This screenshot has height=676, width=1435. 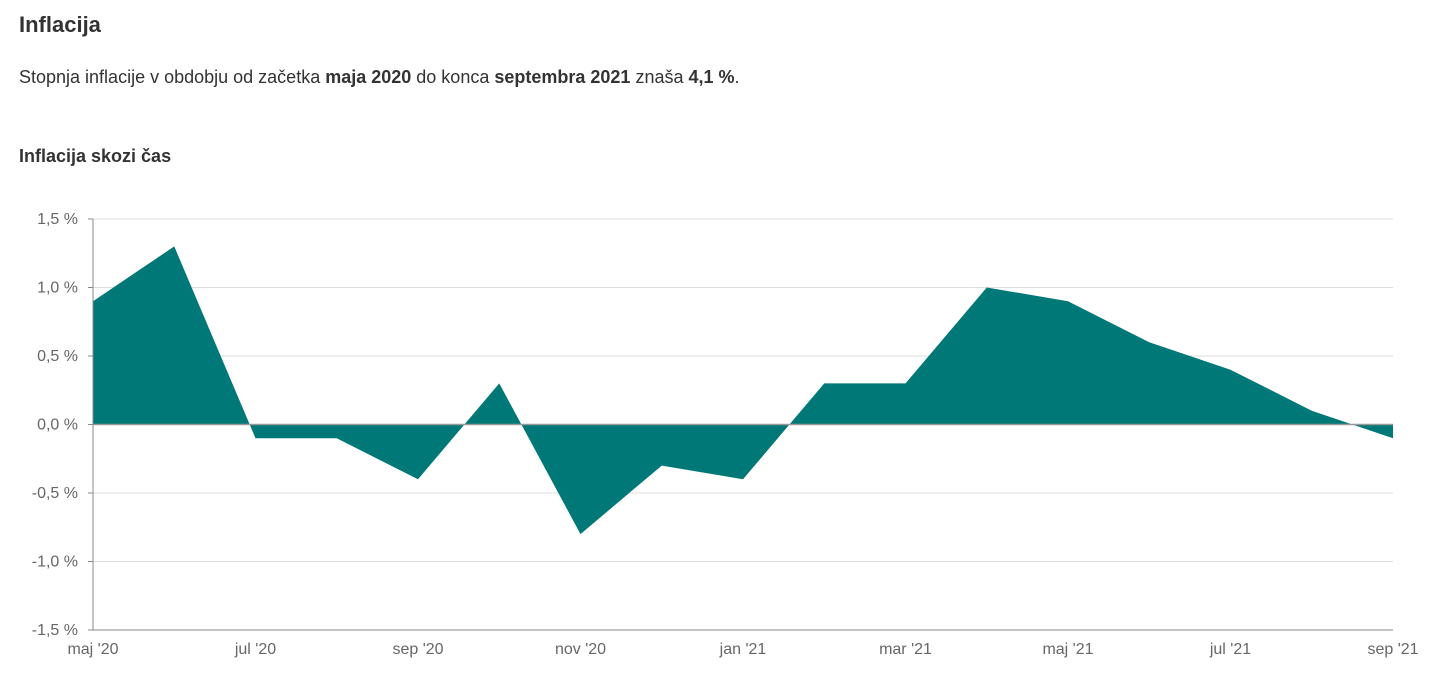 What do you see at coordinates (57, 288) in the screenshot?
I see `y-tick-label: 1,0 %` at bounding box center [57, 288].